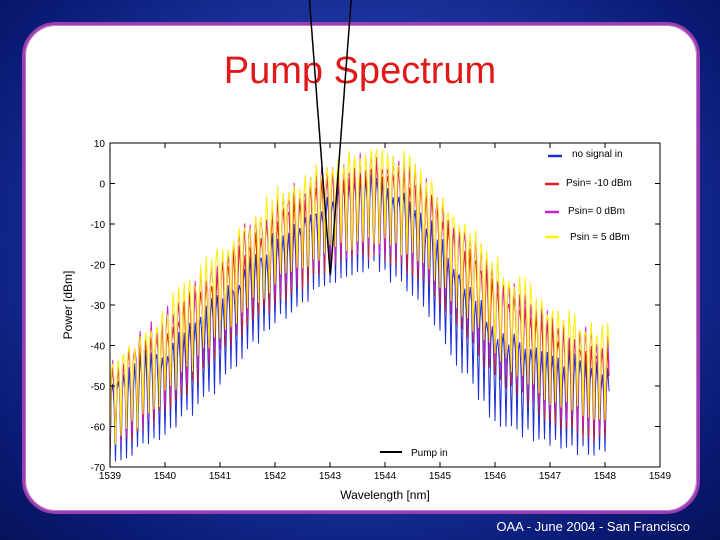 The width and height of the screenshot is (720, 540). Describe the element at coordinates (98, 347) in the screenshot. I see `y-tick-label: -40` at that location.